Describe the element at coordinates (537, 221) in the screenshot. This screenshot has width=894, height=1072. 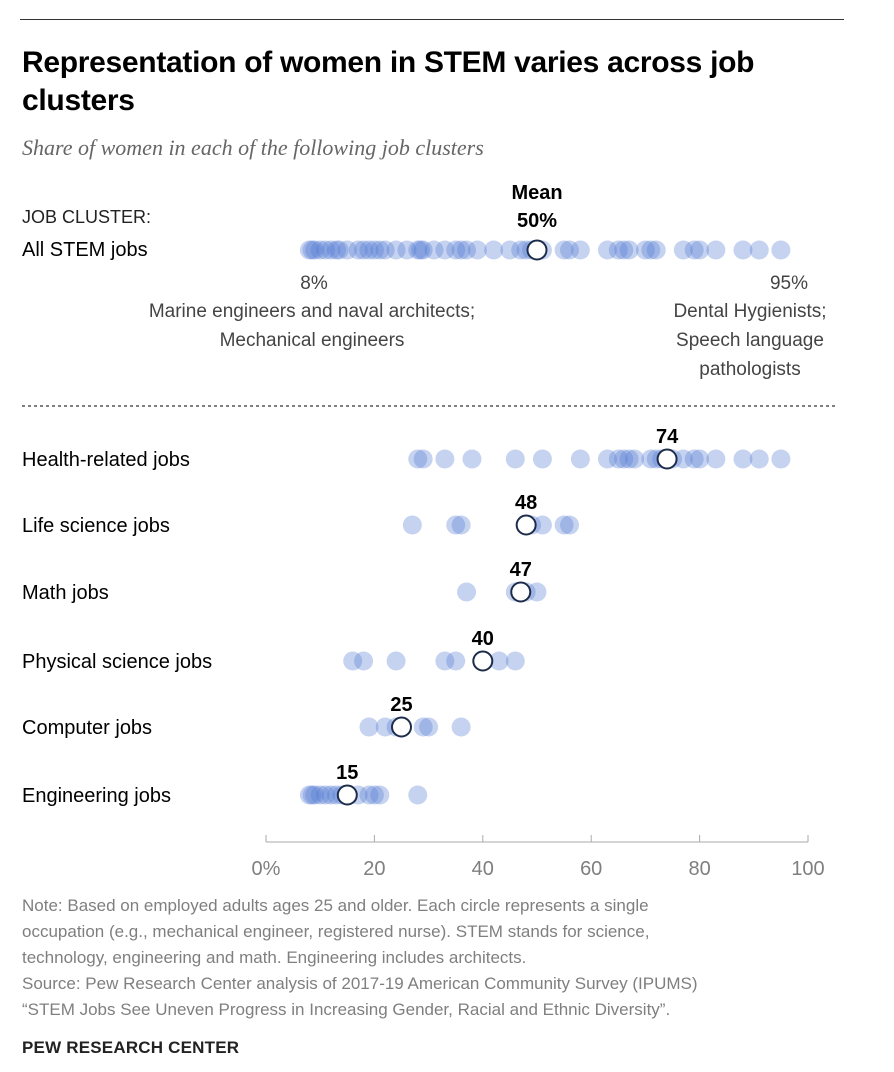
I see `mean-label-value: 50%` at that location.